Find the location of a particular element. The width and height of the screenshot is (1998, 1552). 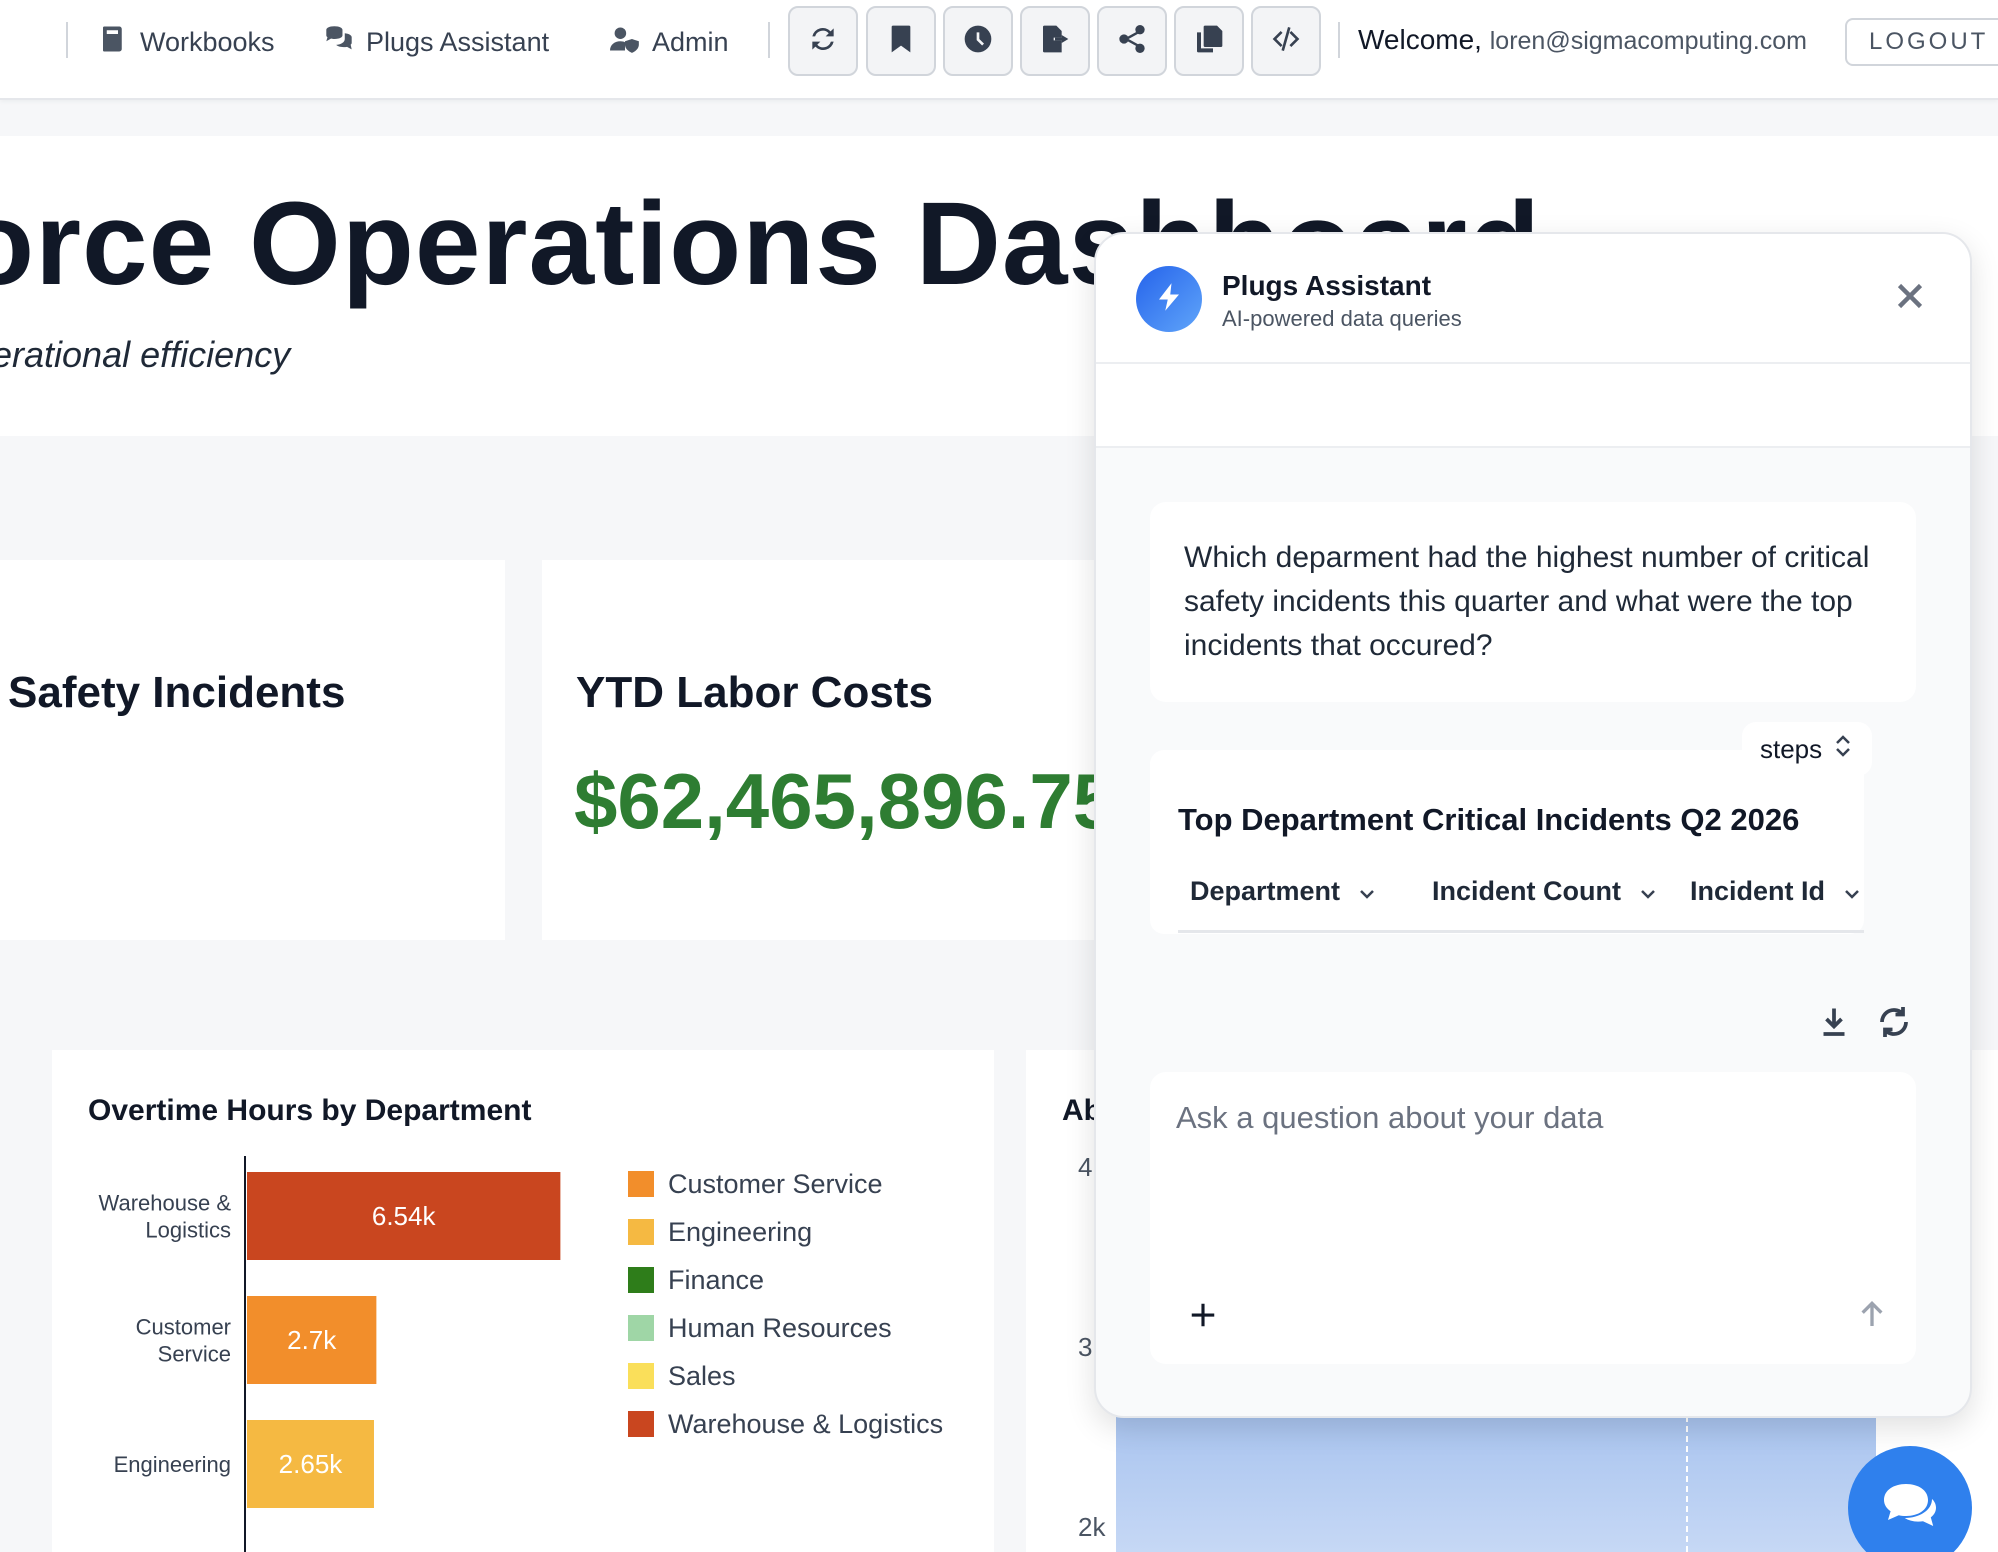

legend-item: Human Resources is located at coordinates (785, 1328).